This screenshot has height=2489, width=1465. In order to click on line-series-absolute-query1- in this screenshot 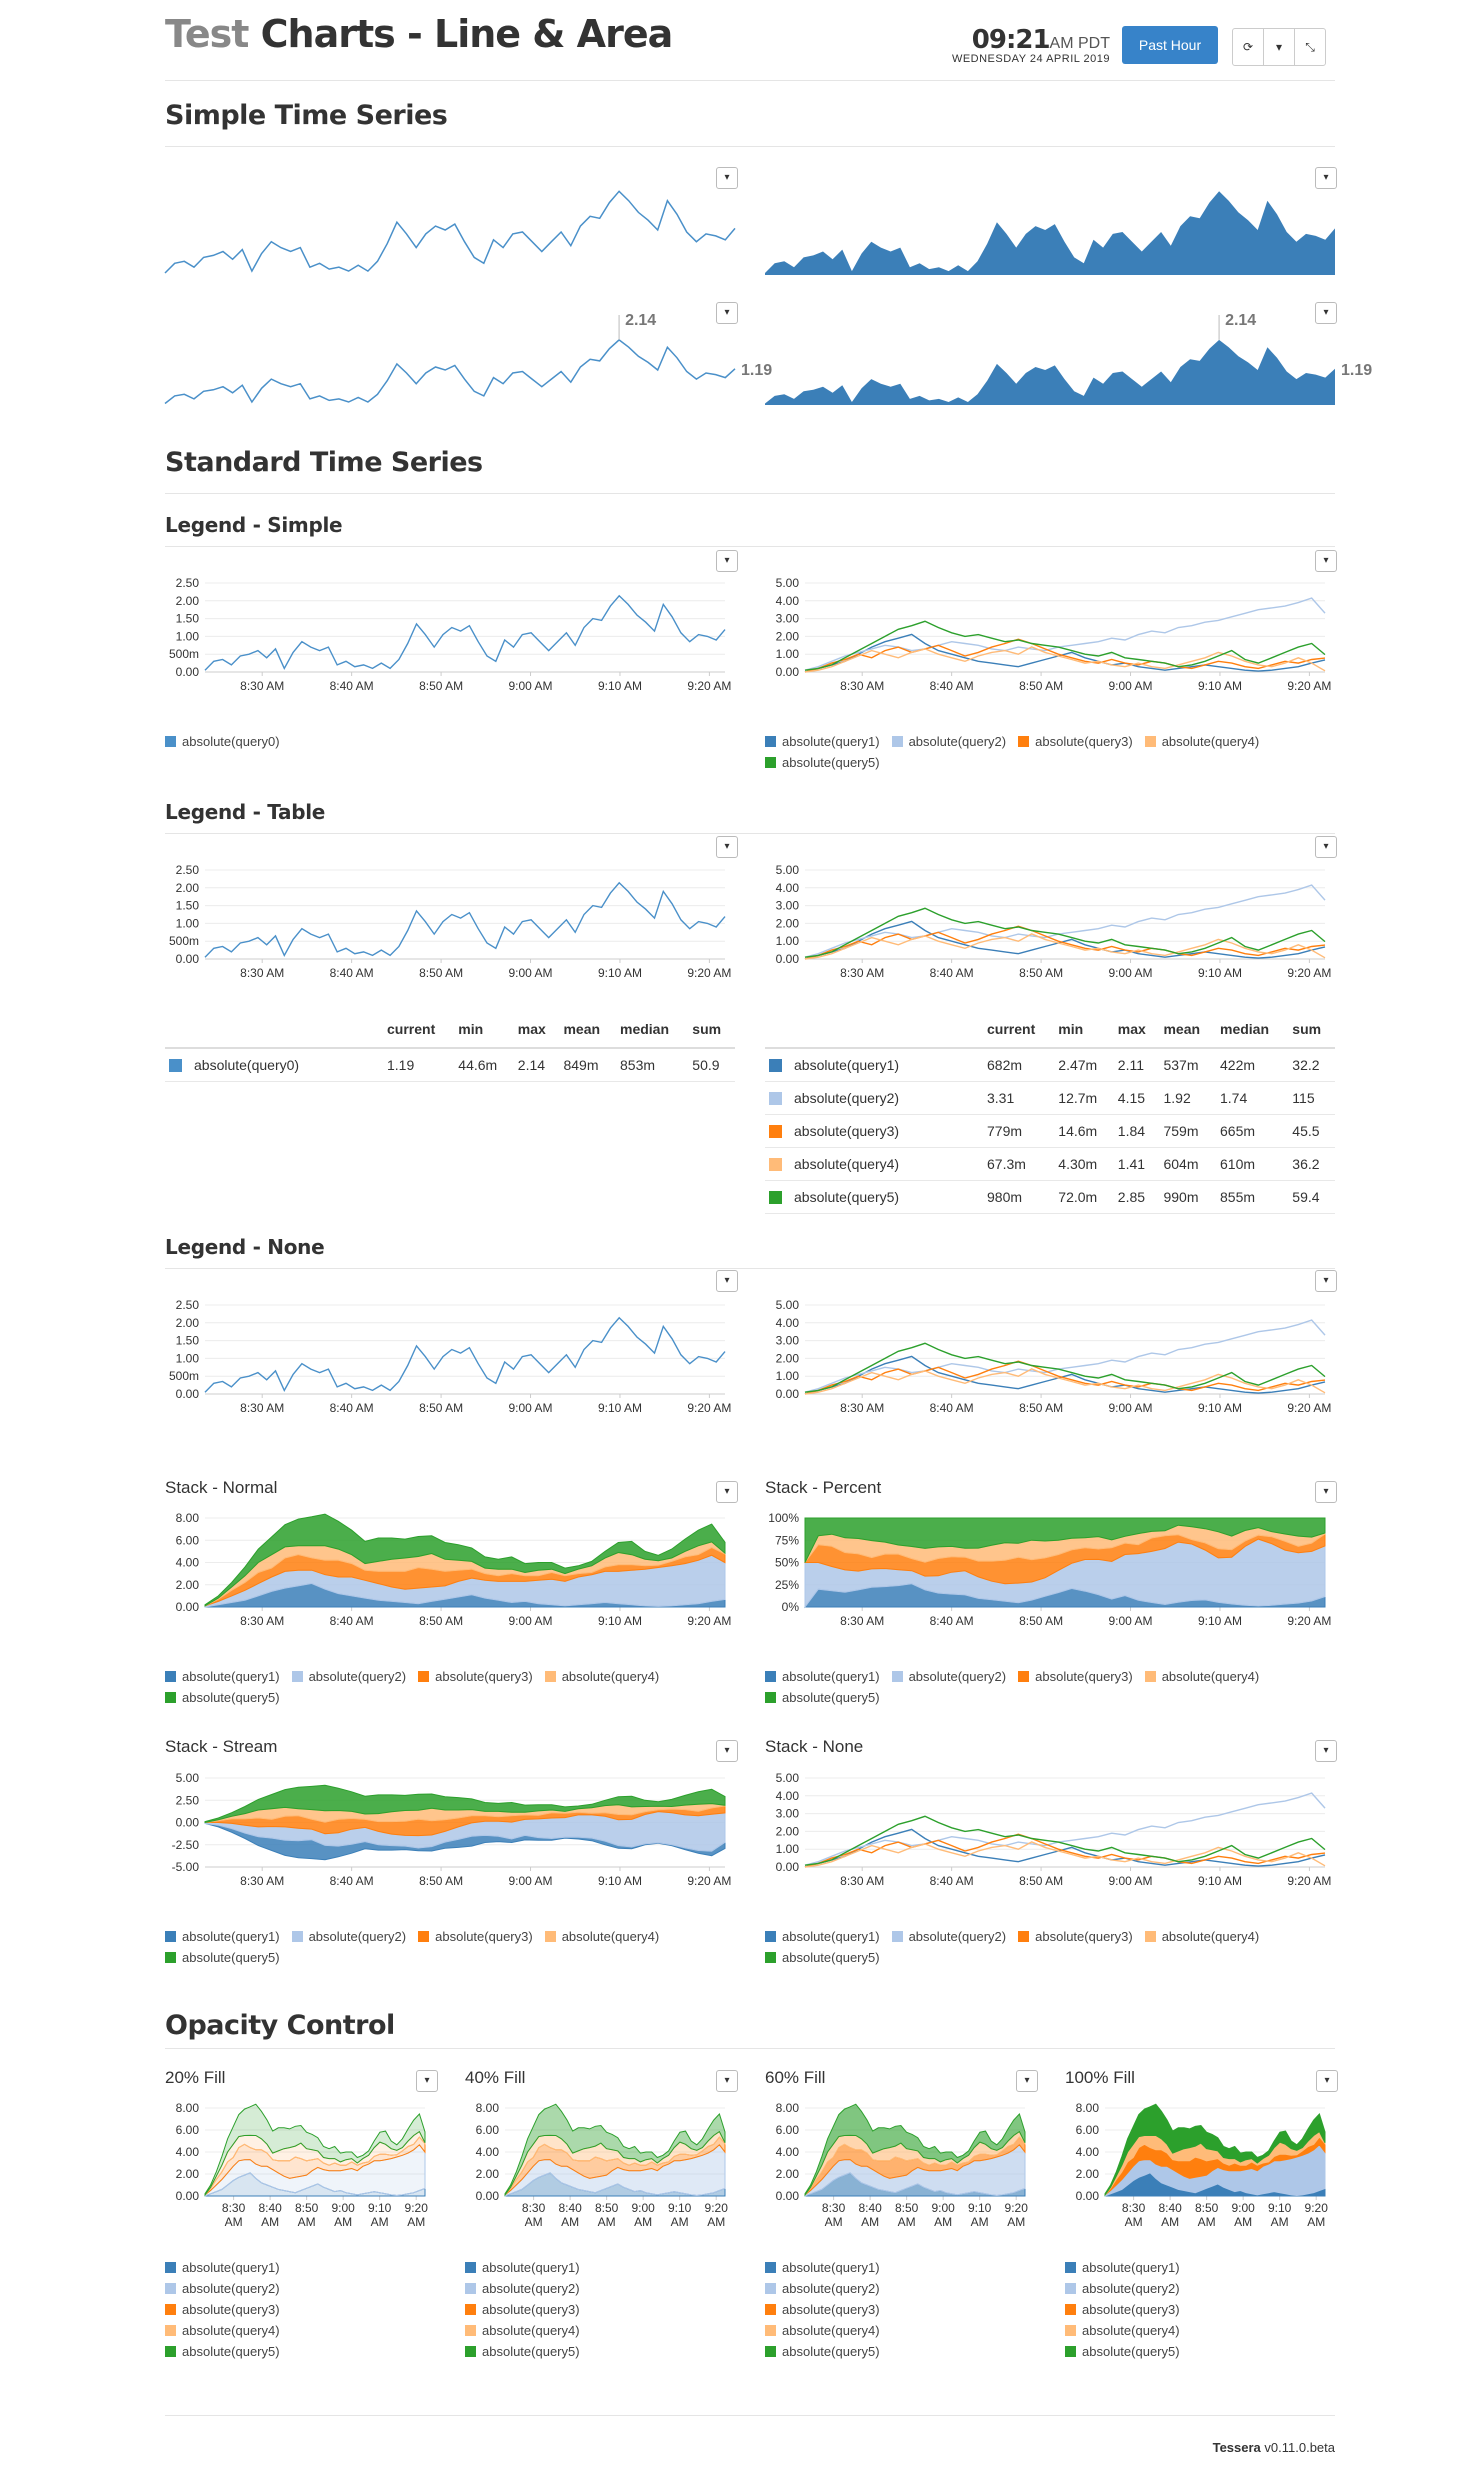, I will do `click(1065, 653)`.